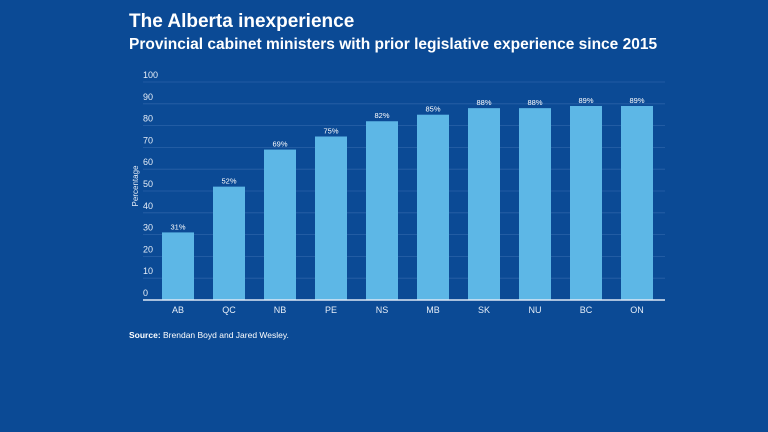  Describe the element at coordinates (229, 243) in the screenshot. I see `bar-qc` at that location.